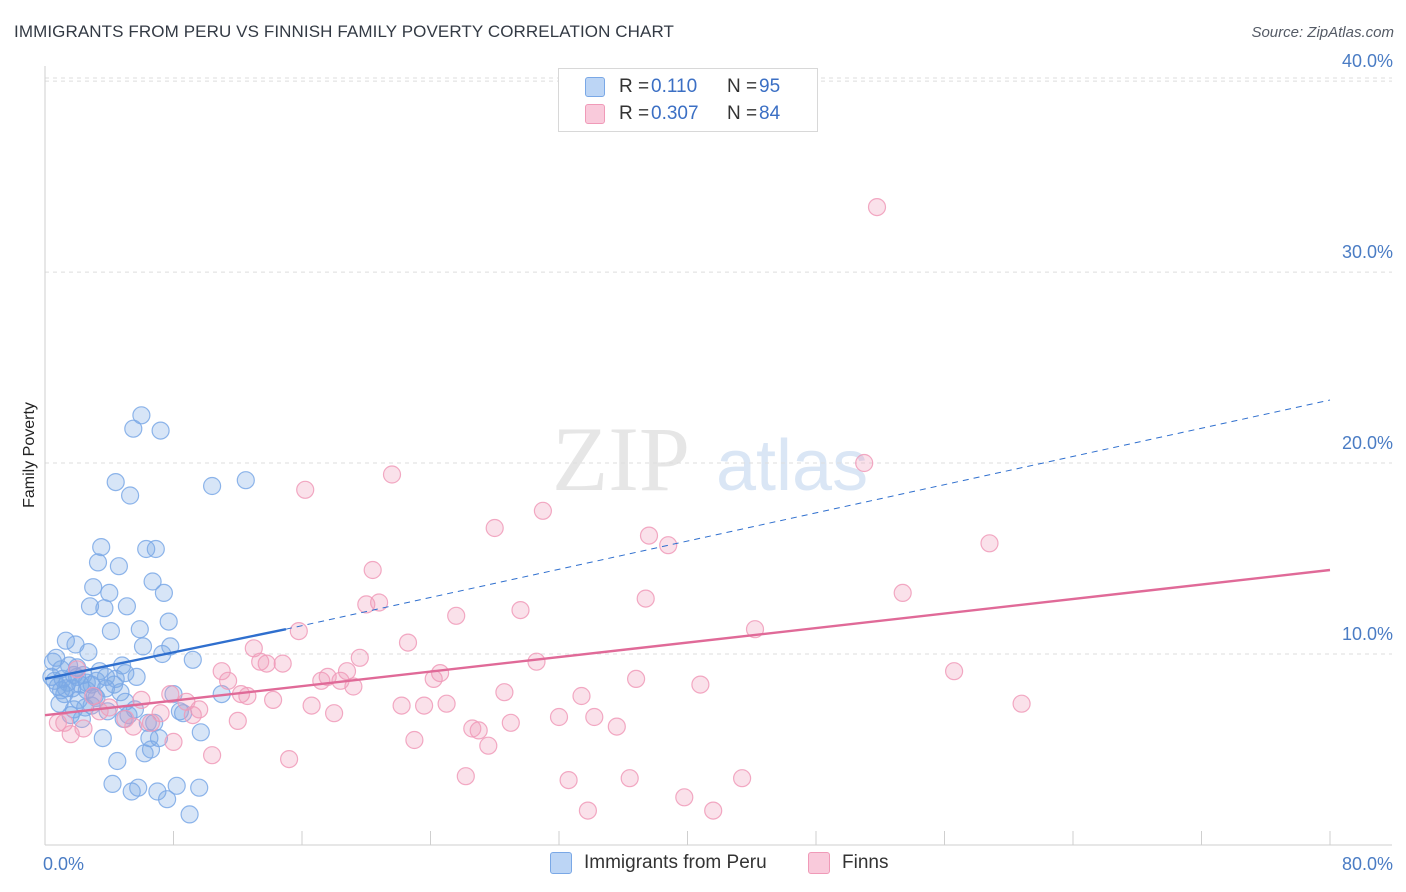 The image size is (1406, 892). Describe the element at coordinates (792, 466) in the screenshot. I see `watermark-atlas: atlas` at that location.